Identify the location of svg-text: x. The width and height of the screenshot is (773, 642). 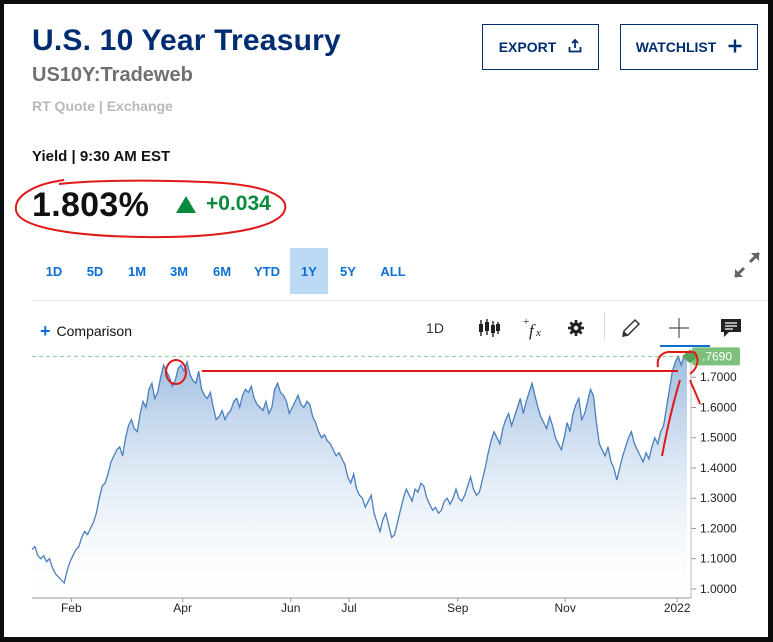
(538, 333).